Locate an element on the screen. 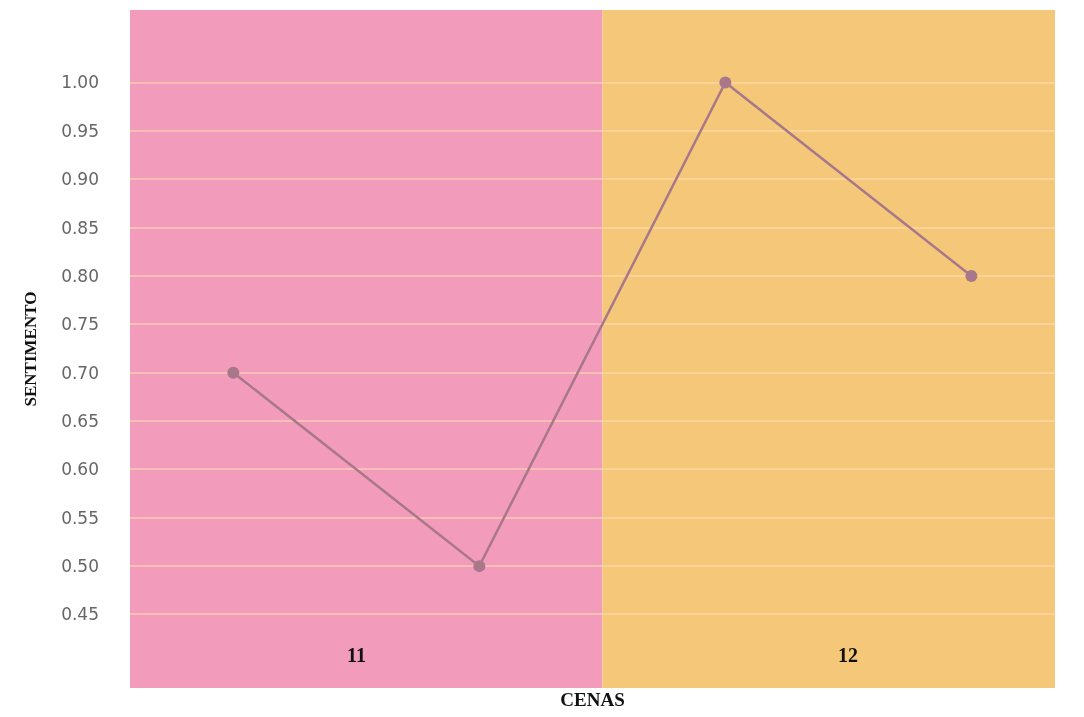 Image resolution: width=1084 pixels, height=717 pixels. y-tick-label: 0.95 is located at coordinates (80, 130).